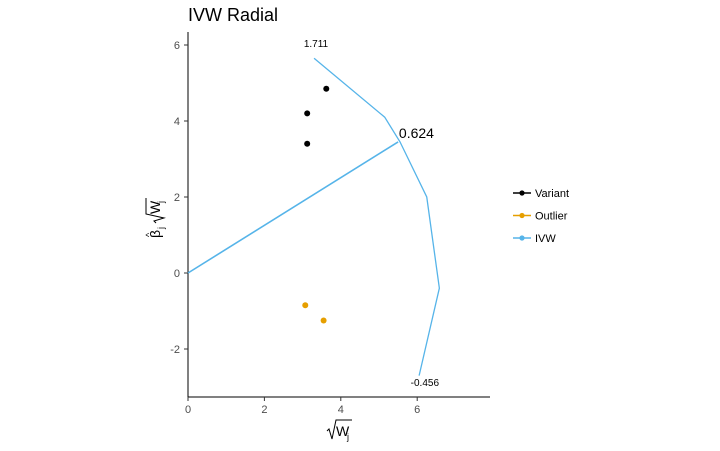 Image resolution: width=720 pixels, height=451 pixels. I want to click on y-tick-label: -2, so click(175, 350).